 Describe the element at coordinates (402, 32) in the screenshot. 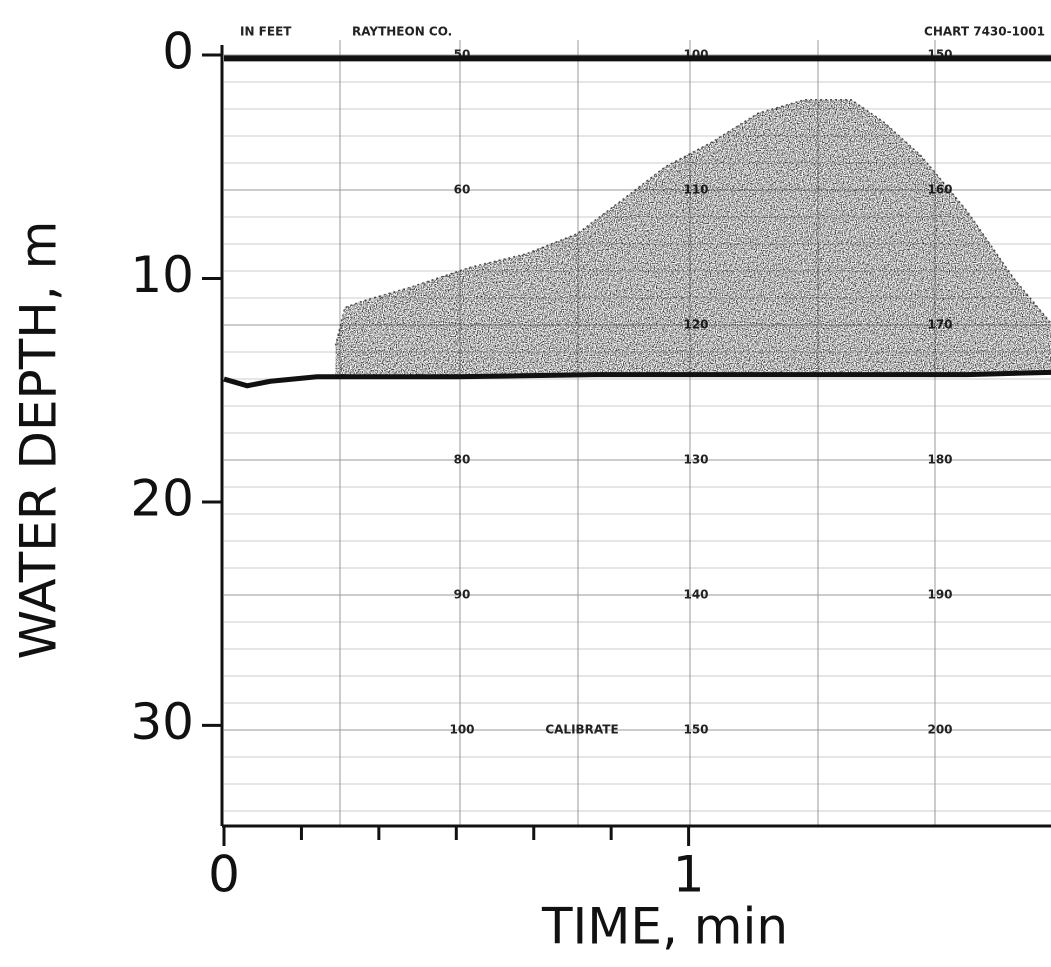

I see `paper-text: RAYTHEON CO.` at that location.